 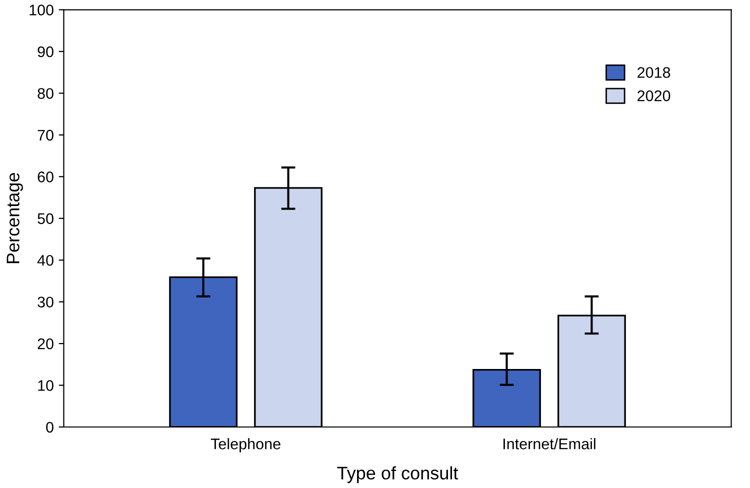 I want to click on y-axis-title: Percentage, so click(x=14, y=218).